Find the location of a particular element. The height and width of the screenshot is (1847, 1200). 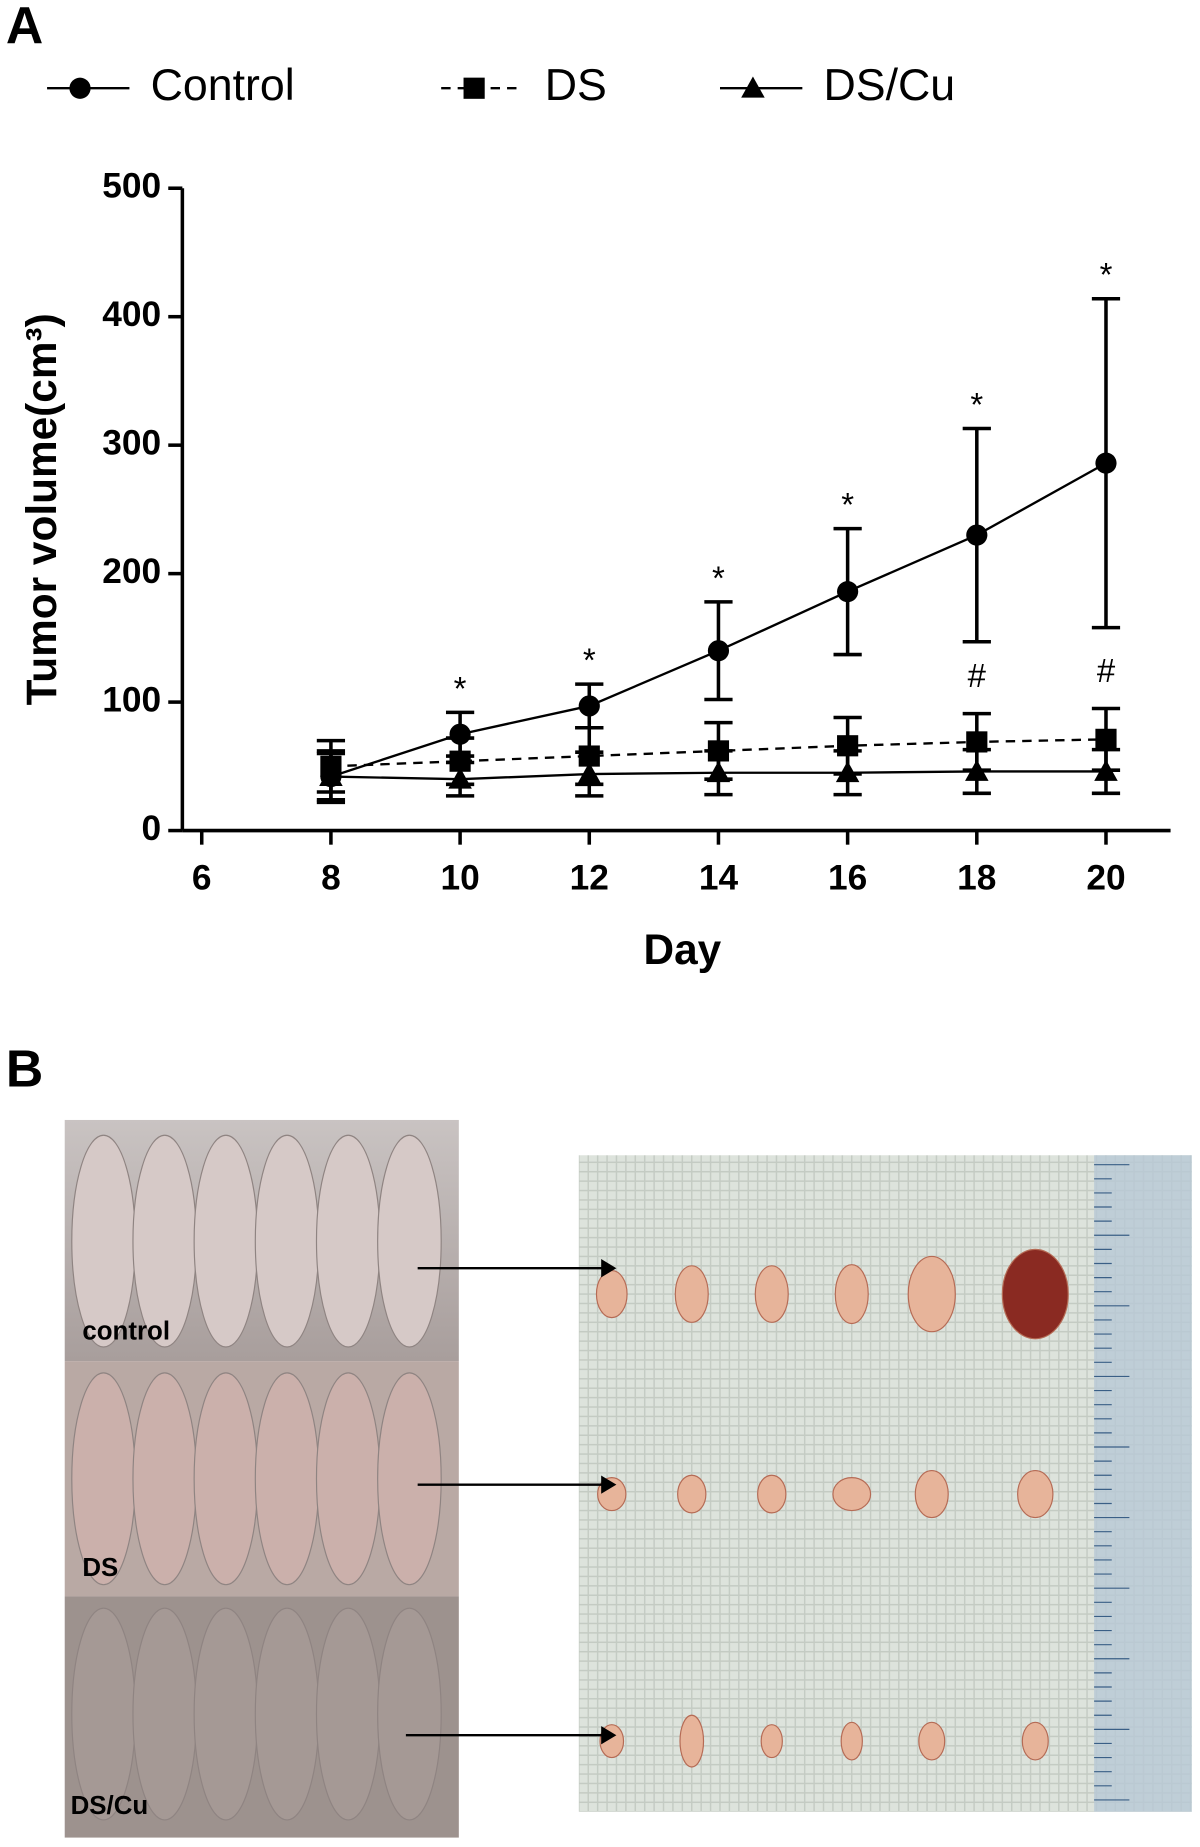

y-axis-label: Tumor volume(cm³) is located at coordinates (41, 509).